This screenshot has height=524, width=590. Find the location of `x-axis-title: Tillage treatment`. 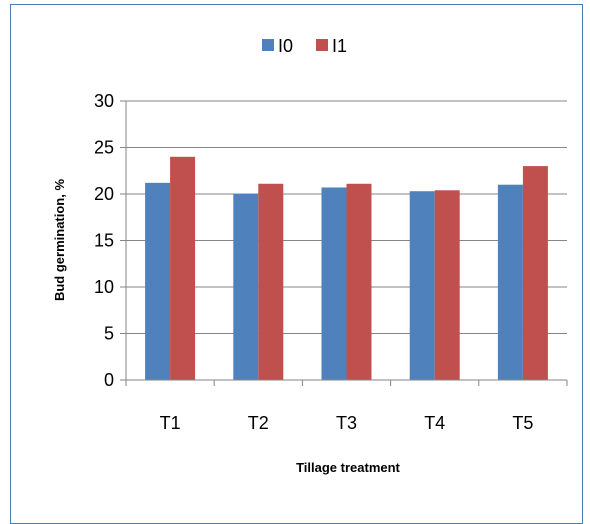

x-axis-title: Tillage treatment is located at coordinates (348, 467).